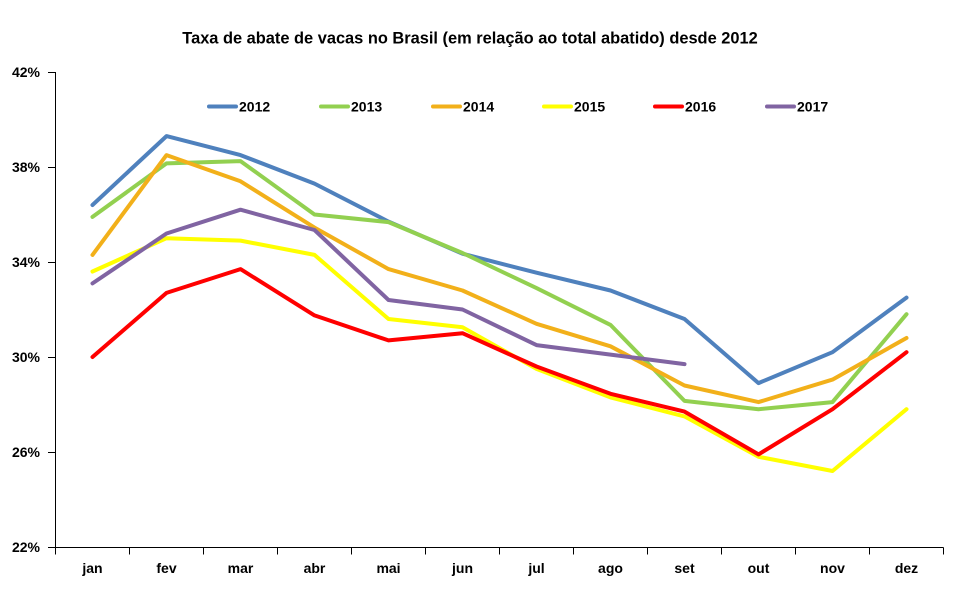 This screenshot has height=598, width=960. What do you see at coordinates (812, 107) in the screenshot?
I see `svg-text: 2017` at bounding box center [812, 107].